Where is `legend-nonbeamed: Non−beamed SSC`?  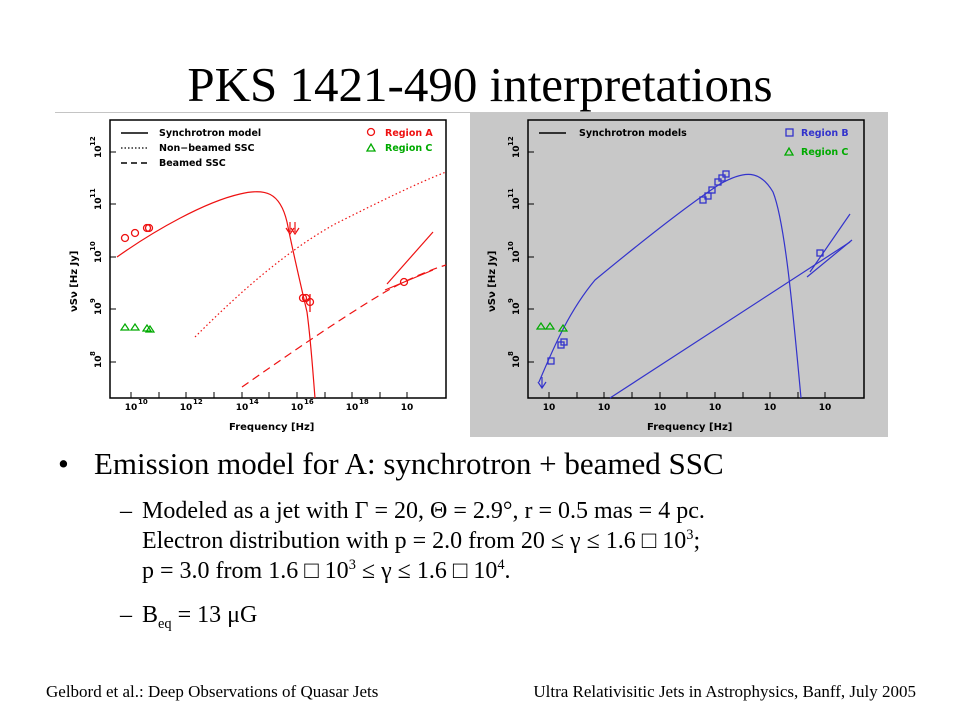
legend-nonbeamed: Non−beamed SSC is located at coordinates (207, 148).